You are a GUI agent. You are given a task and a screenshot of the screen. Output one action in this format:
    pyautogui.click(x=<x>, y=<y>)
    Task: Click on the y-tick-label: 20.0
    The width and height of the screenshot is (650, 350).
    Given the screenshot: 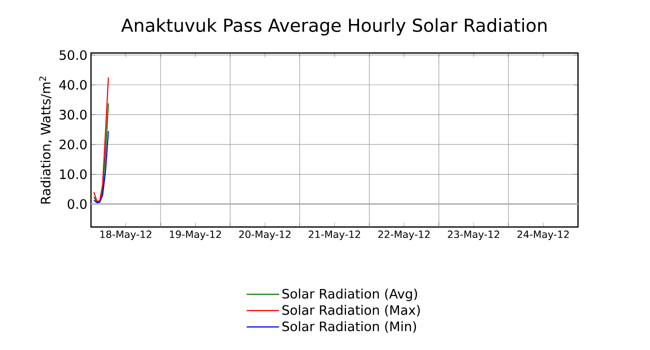 What is the action you would take?
    pyautogui.click(x=73, y=145)
    